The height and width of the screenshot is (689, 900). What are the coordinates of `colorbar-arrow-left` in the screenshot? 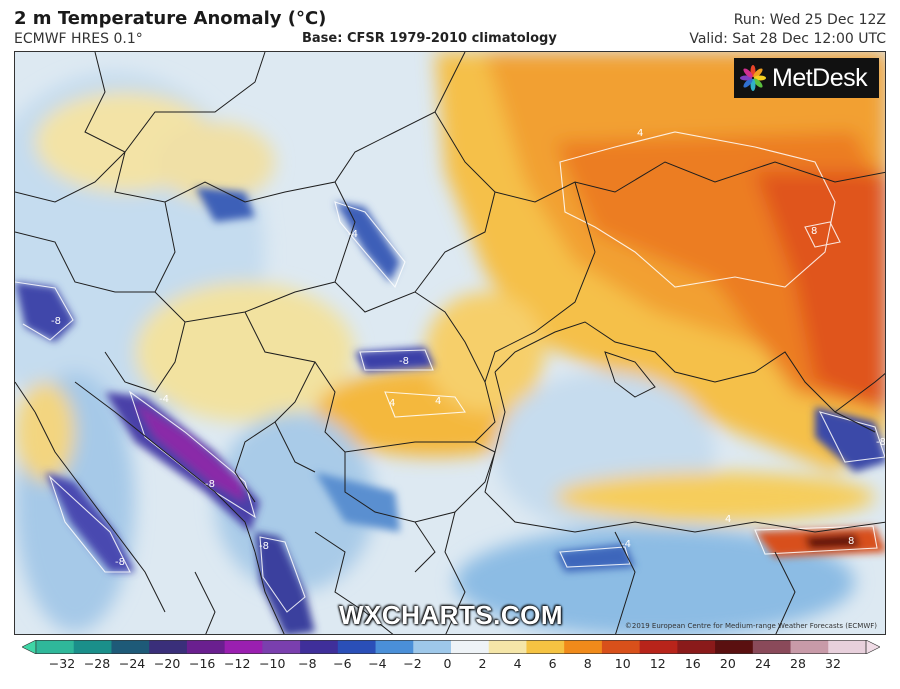 It's located at (29, 647).